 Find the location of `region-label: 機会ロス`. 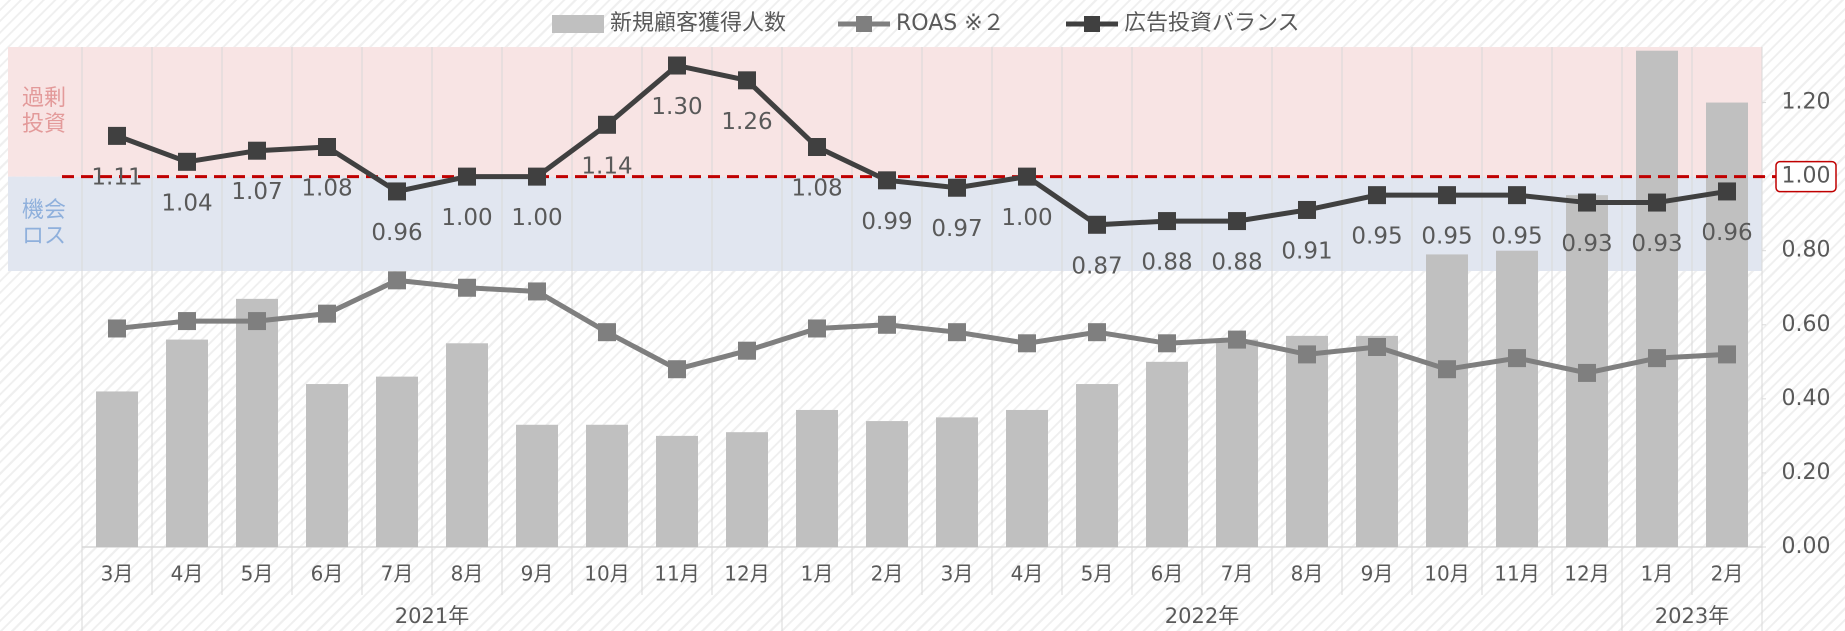

region-label: 機会ロス is located at coordinates (44, 223).